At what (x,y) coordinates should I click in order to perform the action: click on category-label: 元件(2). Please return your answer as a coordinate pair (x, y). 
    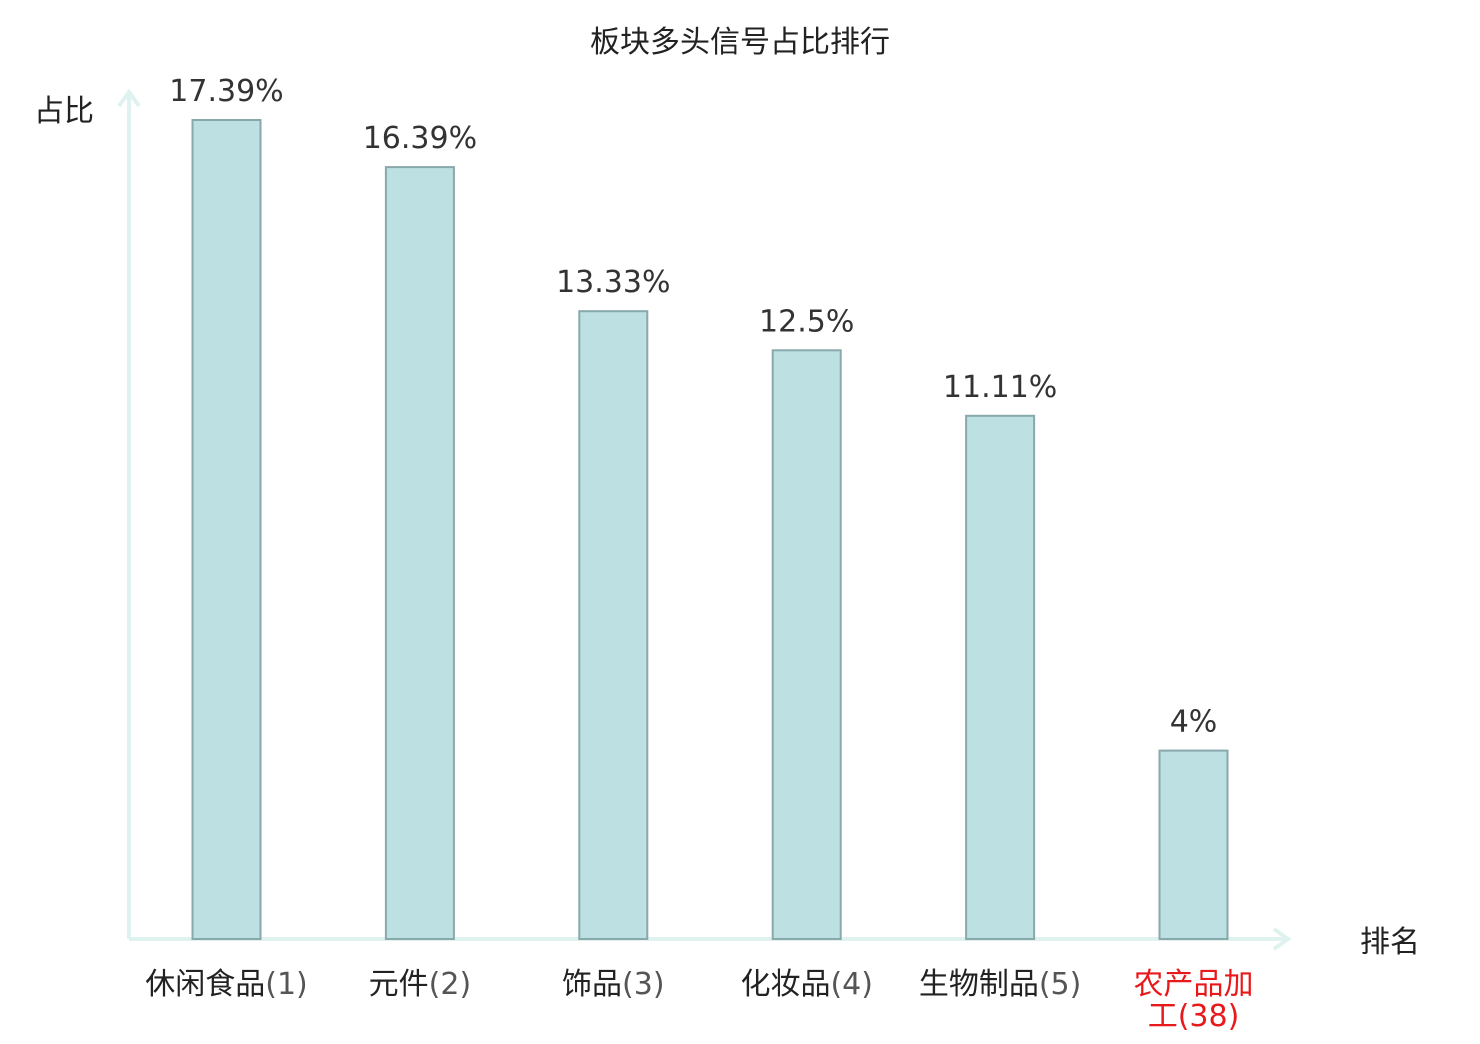
    Looking at the image, I should click on (420, 984).